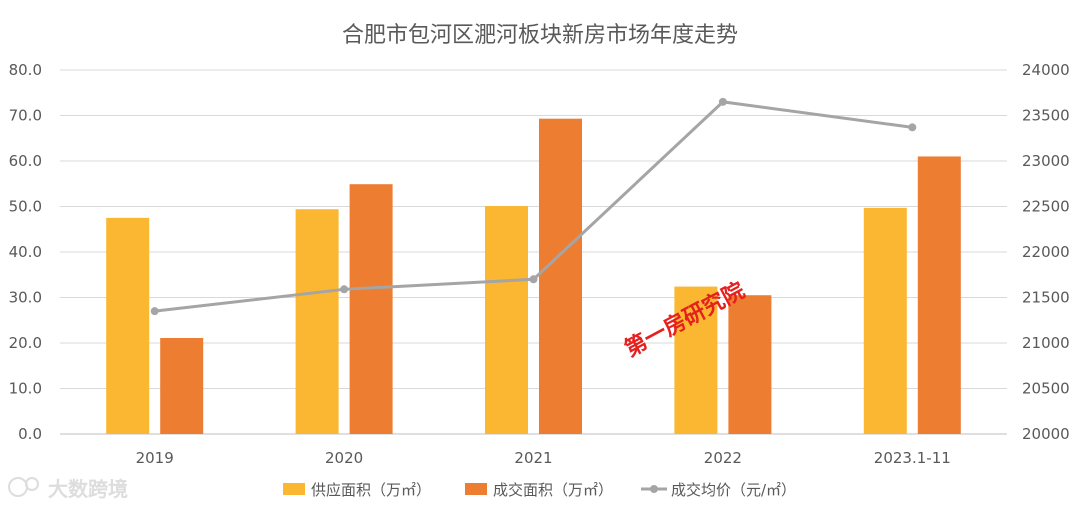 The height and width of the screenshot is (511, 1080). Describe the element at coordinates (25, 343) in the screenshot. I see `left-tick-label: 20.0` at that location.